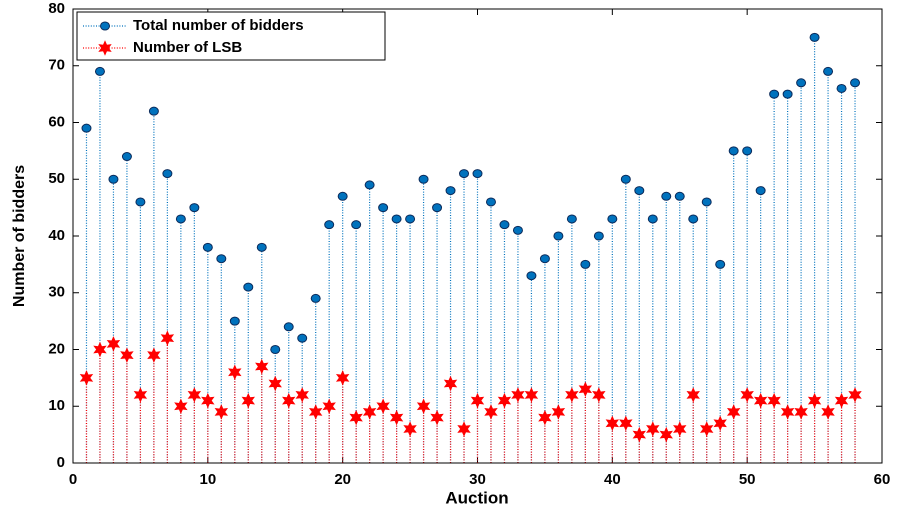 The height and width of the screenshot is (518, 900). What do you see at coordinates (56, 348) in the screenshot?
I see `y-tick-label: 20` at bounding box center [56, 348].